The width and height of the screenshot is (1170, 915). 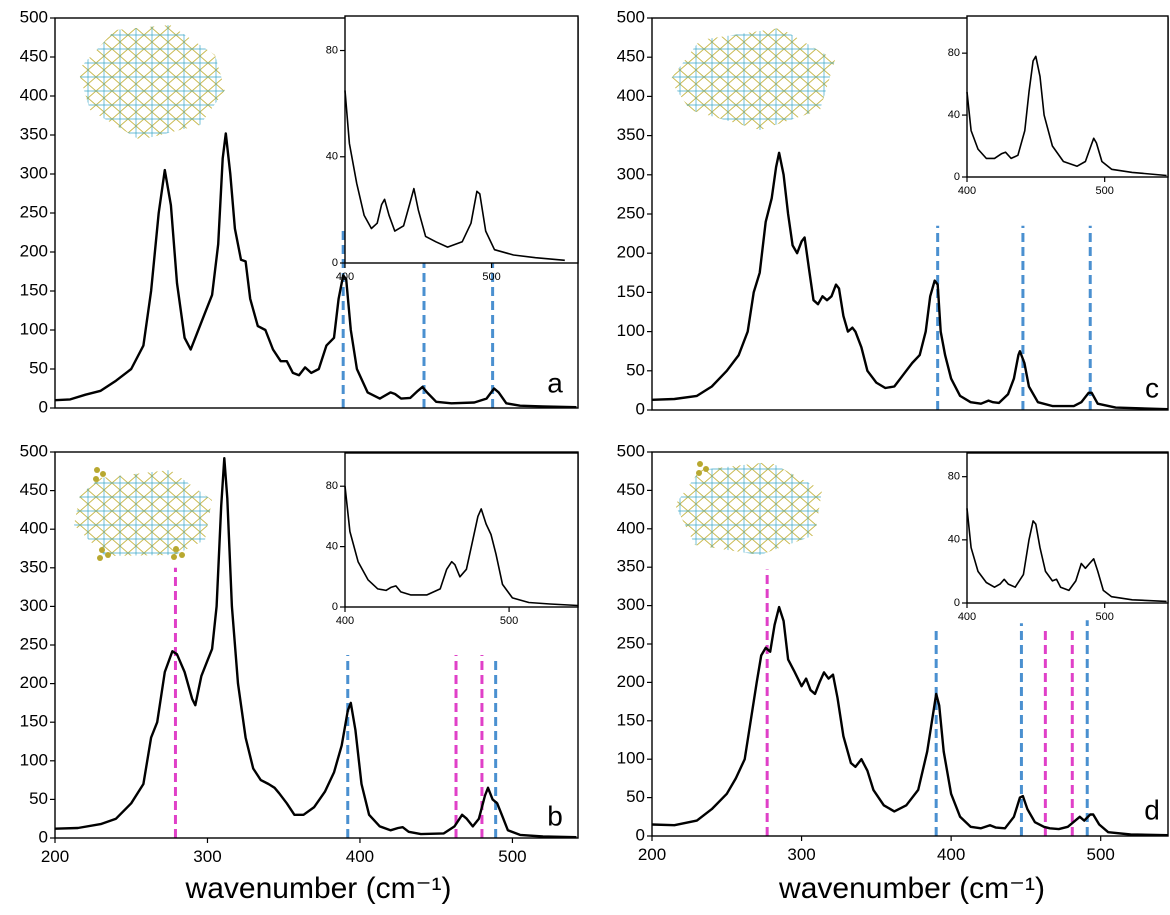 What do you see at coordinates (752, 79) in the screenshot?
I see `structure-c` at bounding box center [752, 79].